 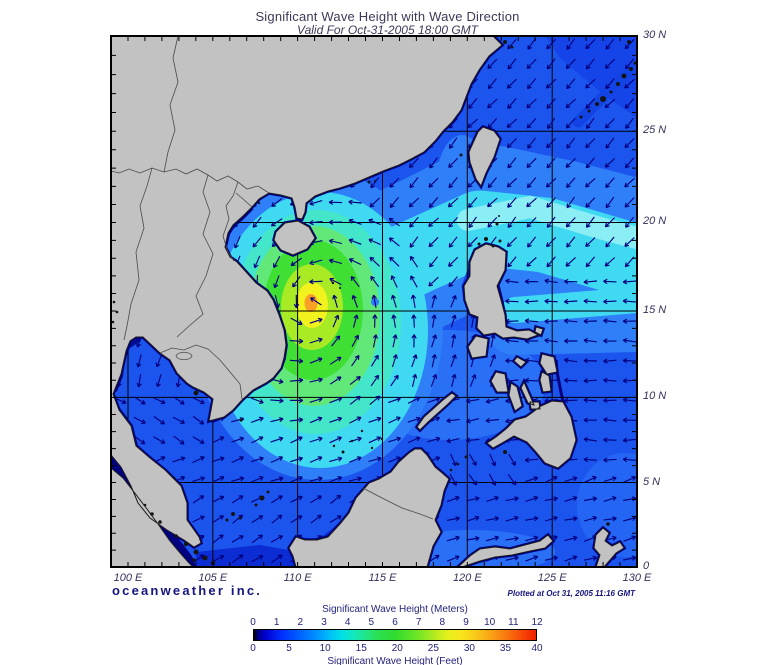 What do you see at coordinates (505, 648) in the screenshot?
I see `feet-tick-35: 35` at bounding box center [505, 648].